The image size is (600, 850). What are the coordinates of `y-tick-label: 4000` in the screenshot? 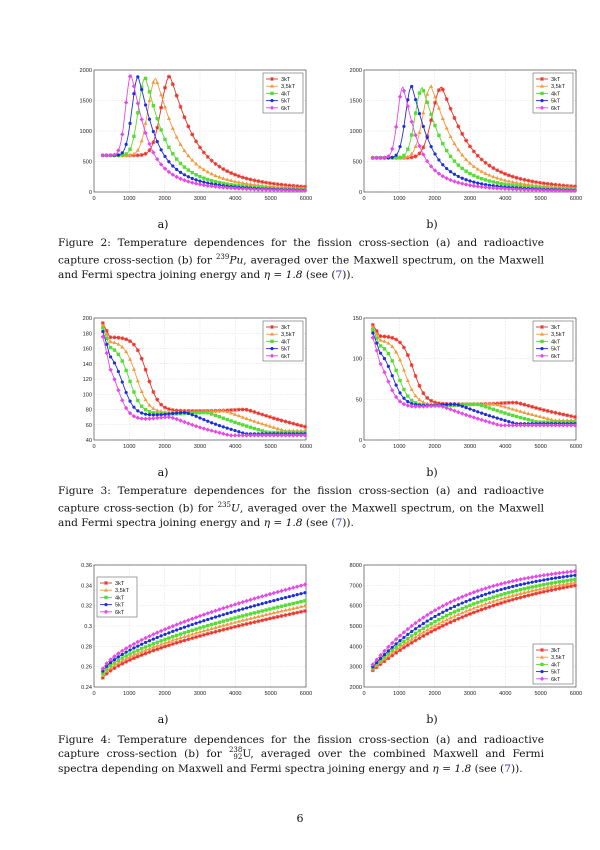 It's located at (356, 647).